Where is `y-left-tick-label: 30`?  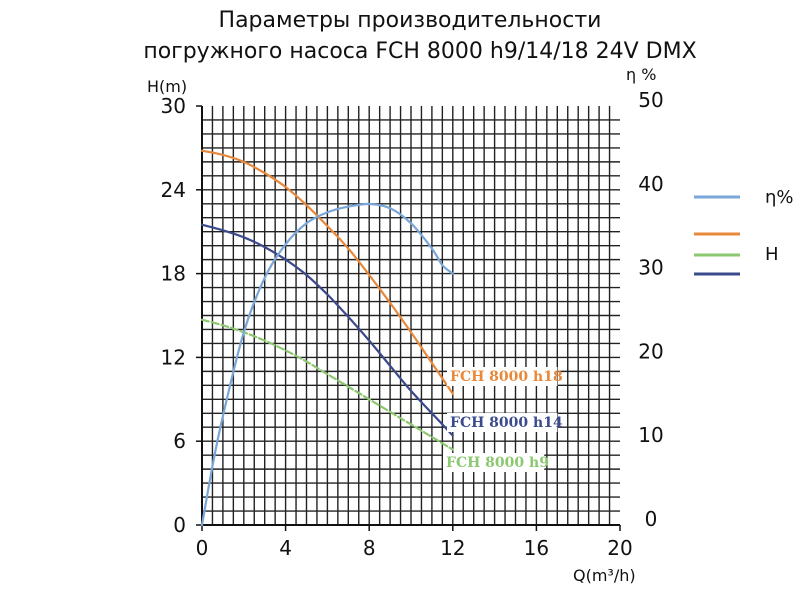
y-left-tick-label: 30 is located at coordinates (173, 106).